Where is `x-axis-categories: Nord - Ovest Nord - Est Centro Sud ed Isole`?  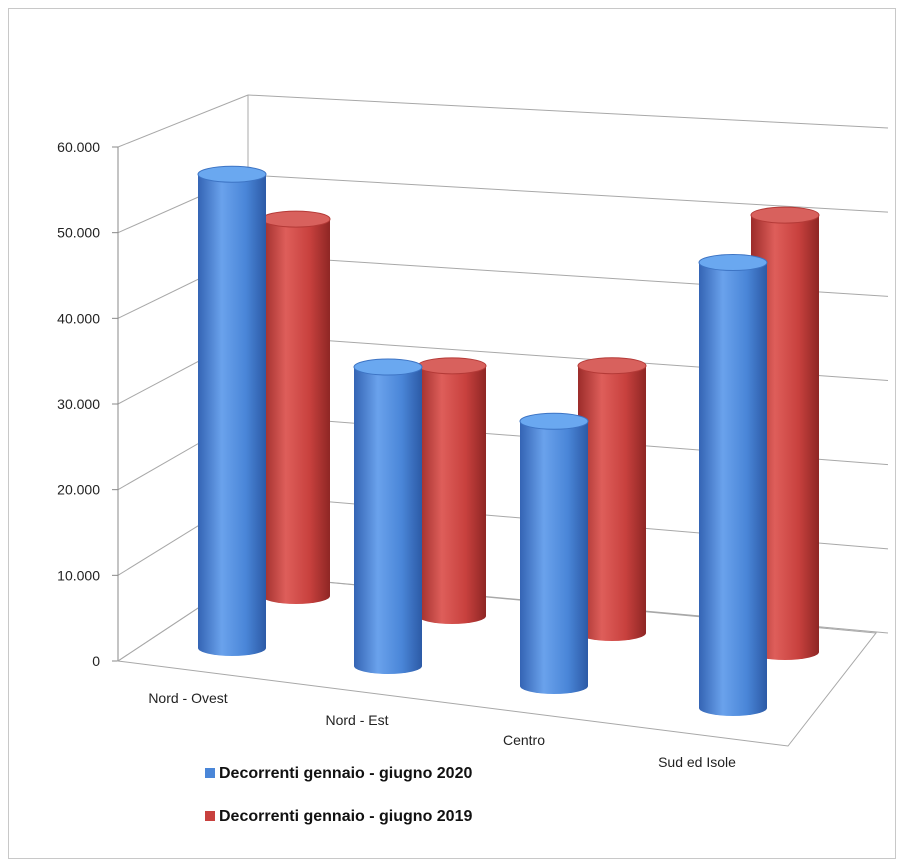 x-axis-categories: Nord - Ovest Nord - Est Centro Sud ed Isole is located at coordinates (442, 730).